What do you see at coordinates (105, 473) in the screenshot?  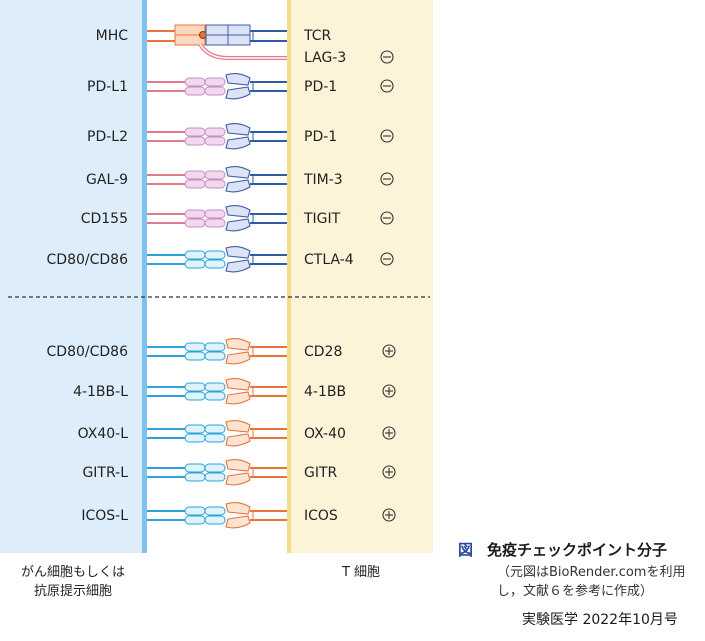 I see `stim-ligand-label-3: GITR-L` at bounding box center [105, 473].